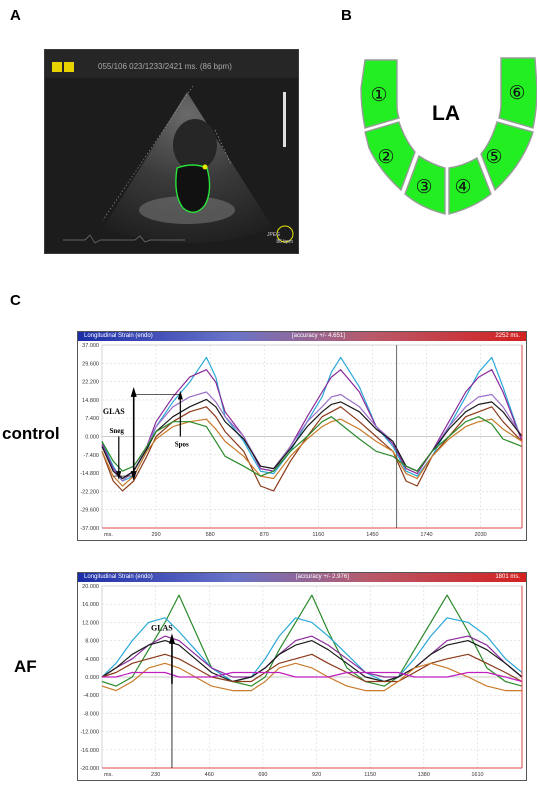 This screenshot has width=537, height=786. Describe the element at coordinates (284, 119) in the screenshot. I see `gray-scale-bar` at that location.